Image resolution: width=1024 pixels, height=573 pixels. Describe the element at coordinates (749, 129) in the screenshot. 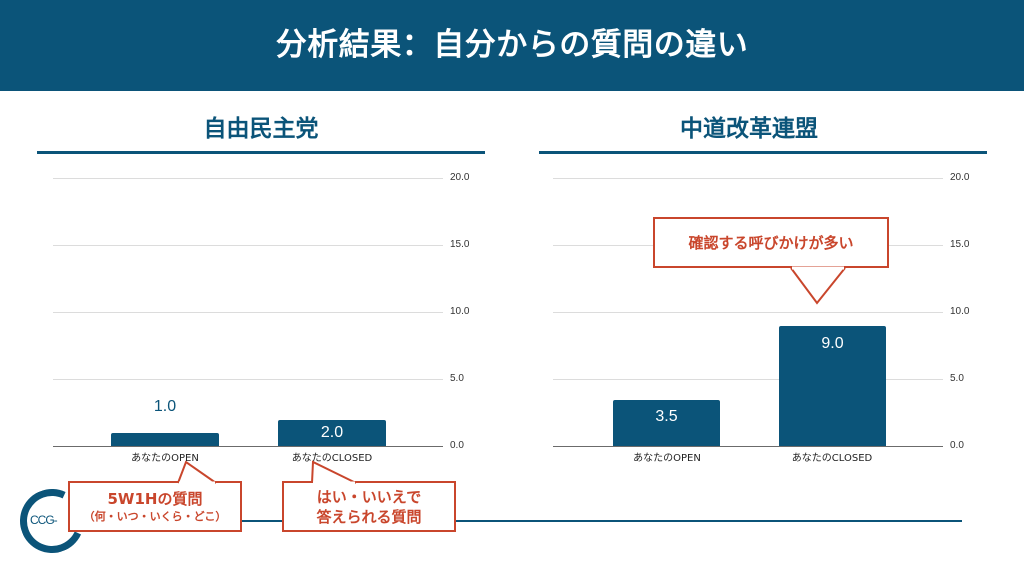

I see `panel-title: 中道改革連盟` at that location.